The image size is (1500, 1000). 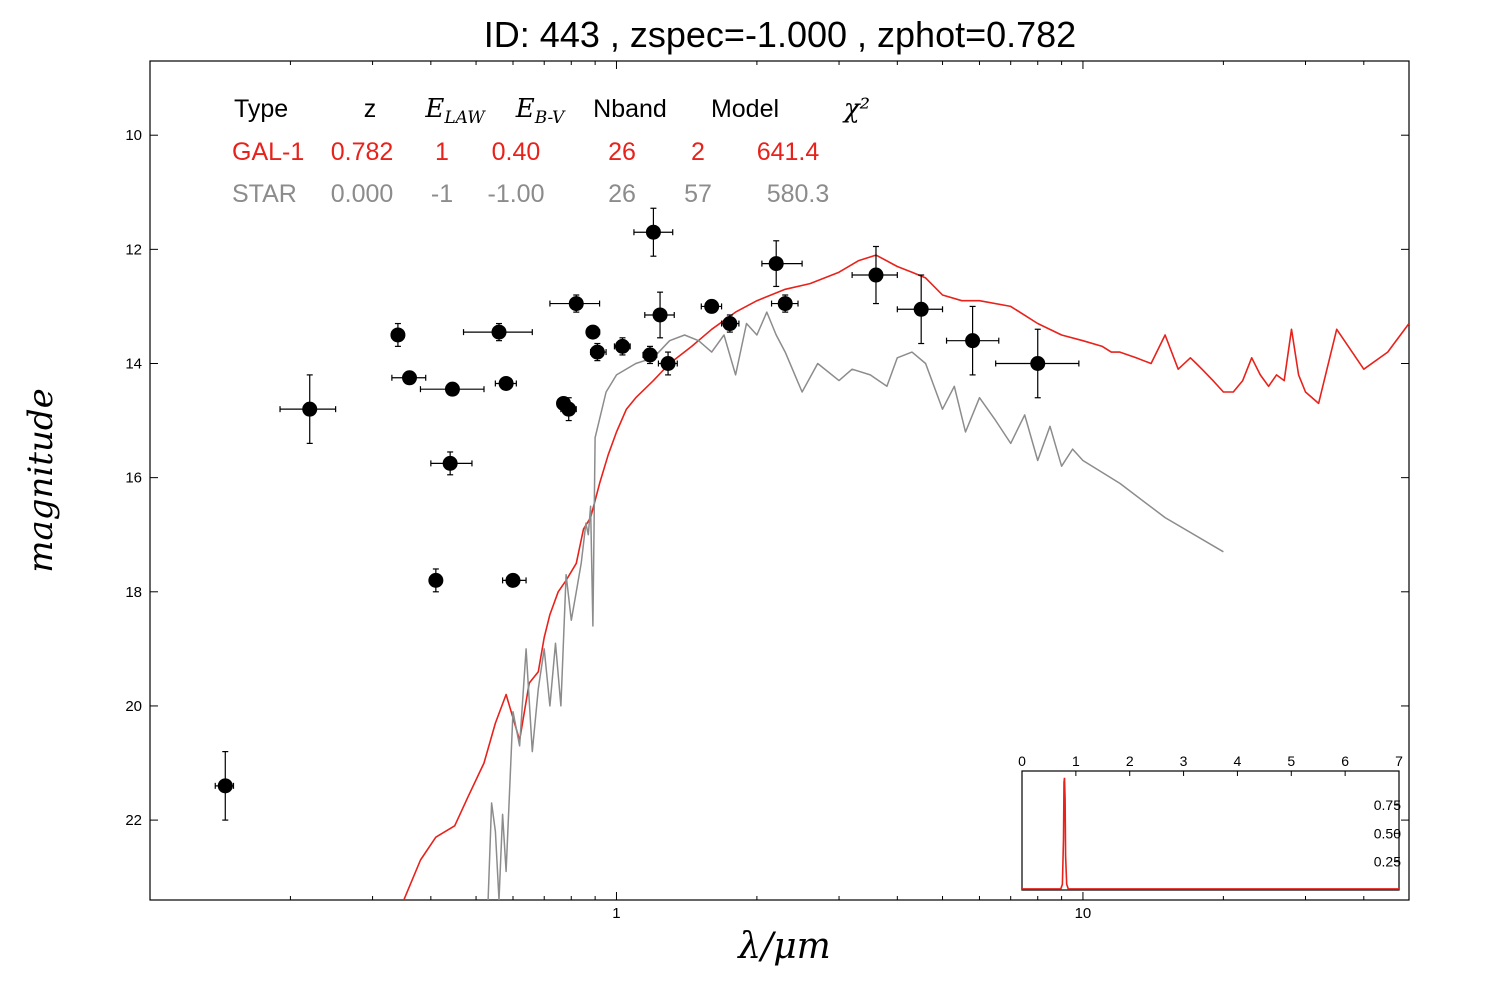 I want to click on legend-cell: 1, so click(x=442, y=152).